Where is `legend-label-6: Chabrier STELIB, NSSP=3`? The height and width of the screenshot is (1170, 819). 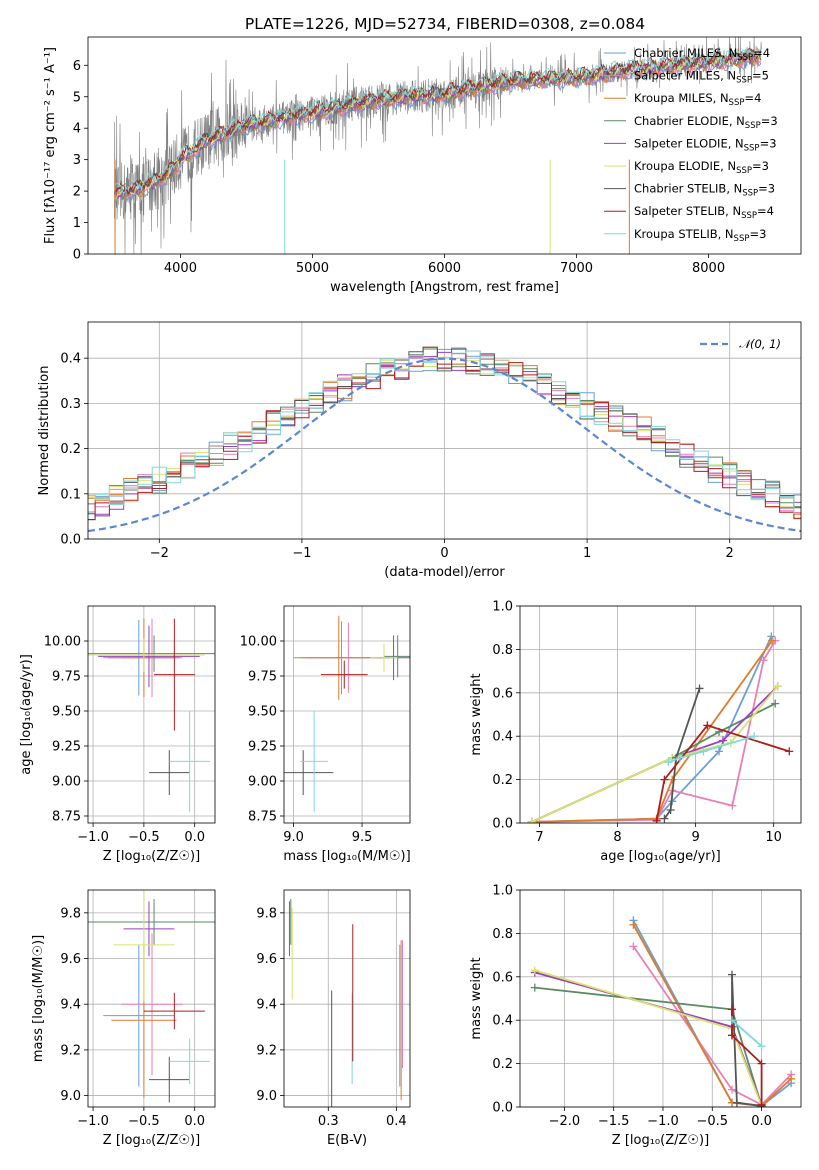 legend-label-6: Chabrier STELIB, NSSP=3 is located at coordinates (704, 190).